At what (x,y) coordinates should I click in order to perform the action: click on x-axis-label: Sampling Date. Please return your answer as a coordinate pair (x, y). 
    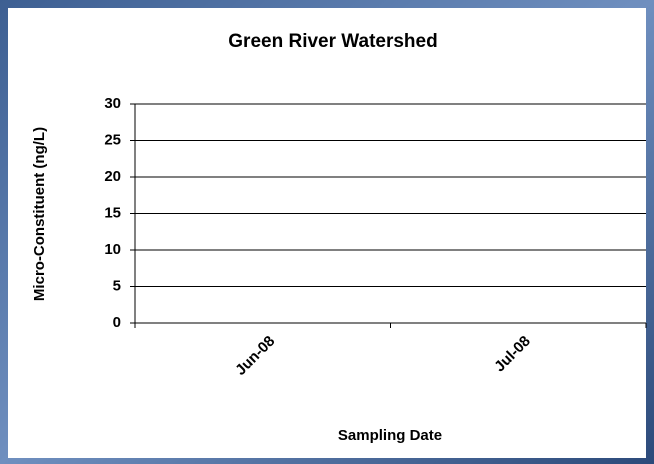
    Looking at the image, I should click on (390, 435).